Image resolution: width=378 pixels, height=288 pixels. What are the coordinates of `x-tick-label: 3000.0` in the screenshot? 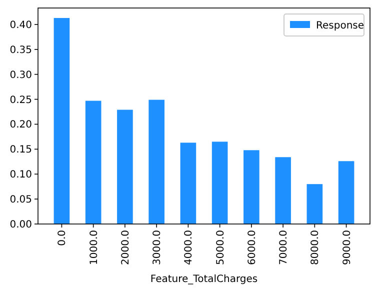 It's located at (158, 247).